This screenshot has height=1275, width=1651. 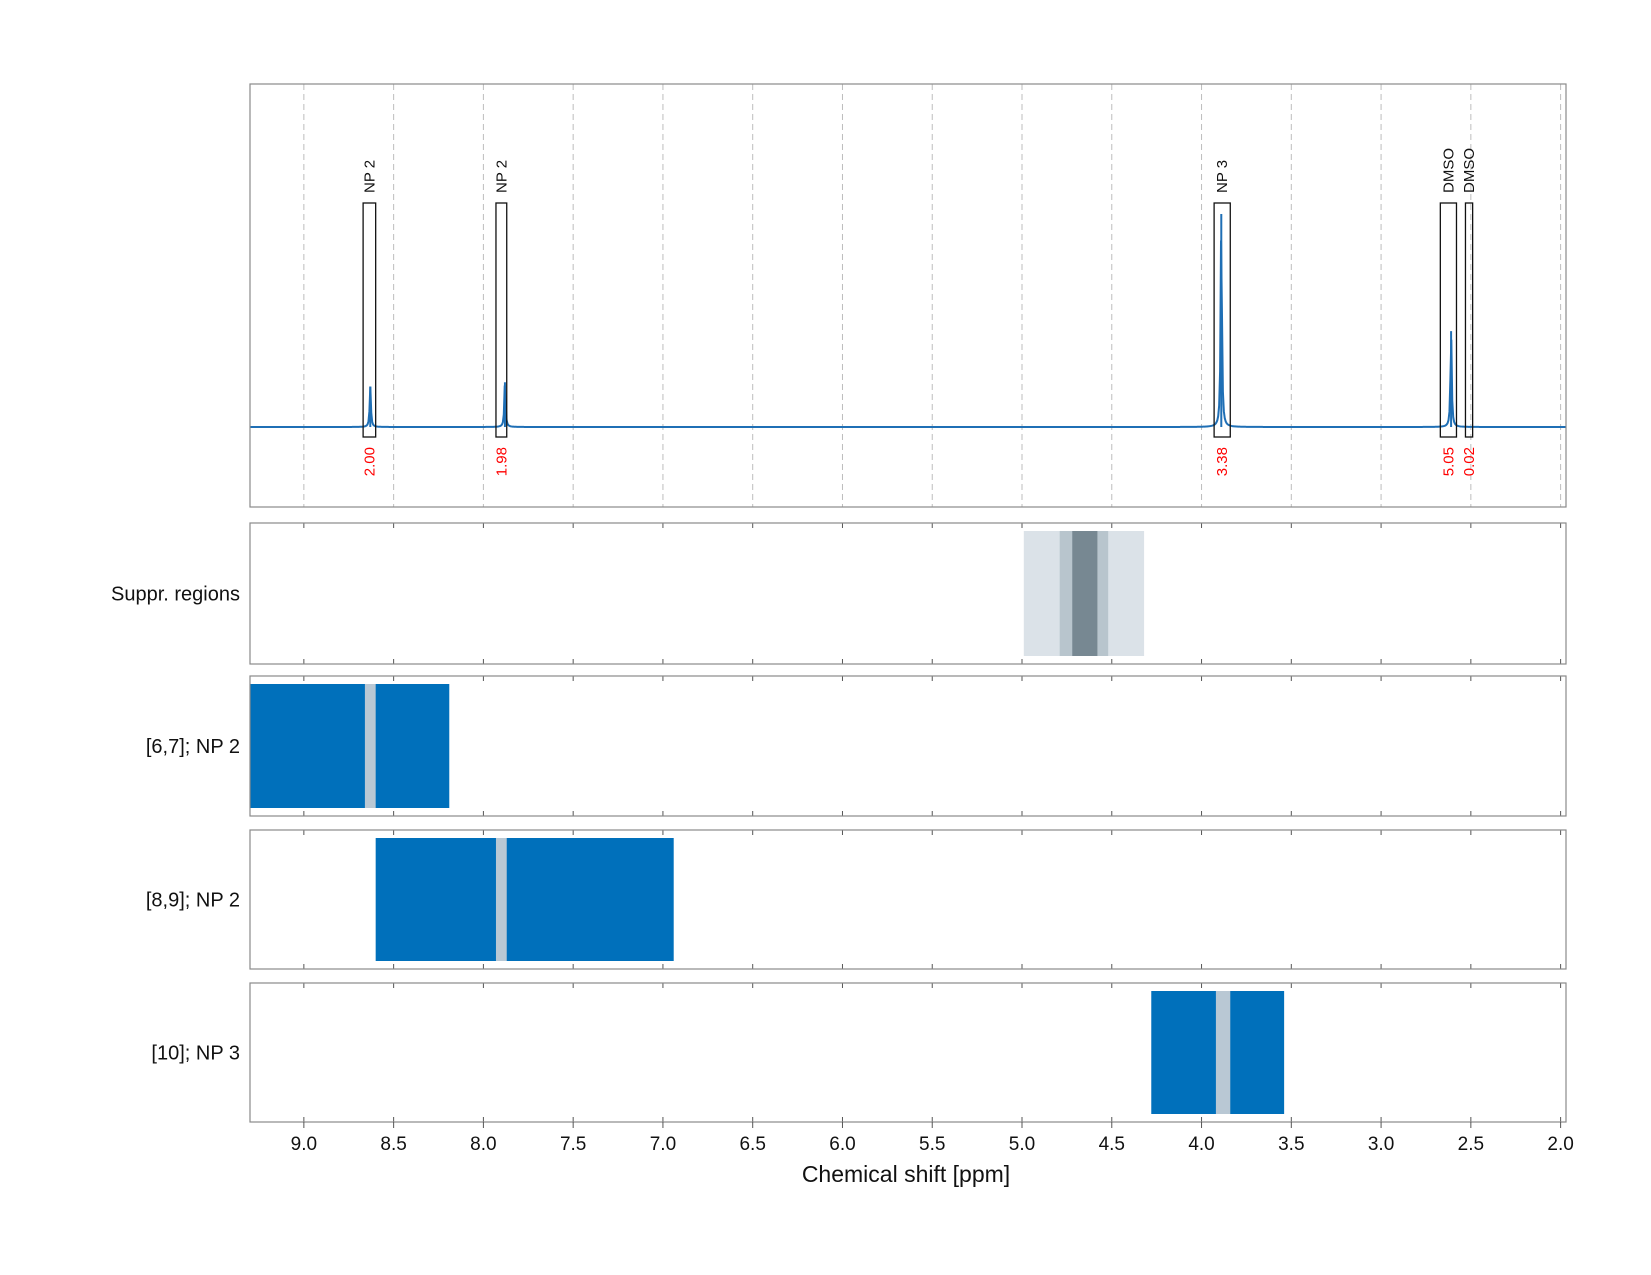 I want to click on peak-integral-label: 3.38, so click(x=1222, y=461).